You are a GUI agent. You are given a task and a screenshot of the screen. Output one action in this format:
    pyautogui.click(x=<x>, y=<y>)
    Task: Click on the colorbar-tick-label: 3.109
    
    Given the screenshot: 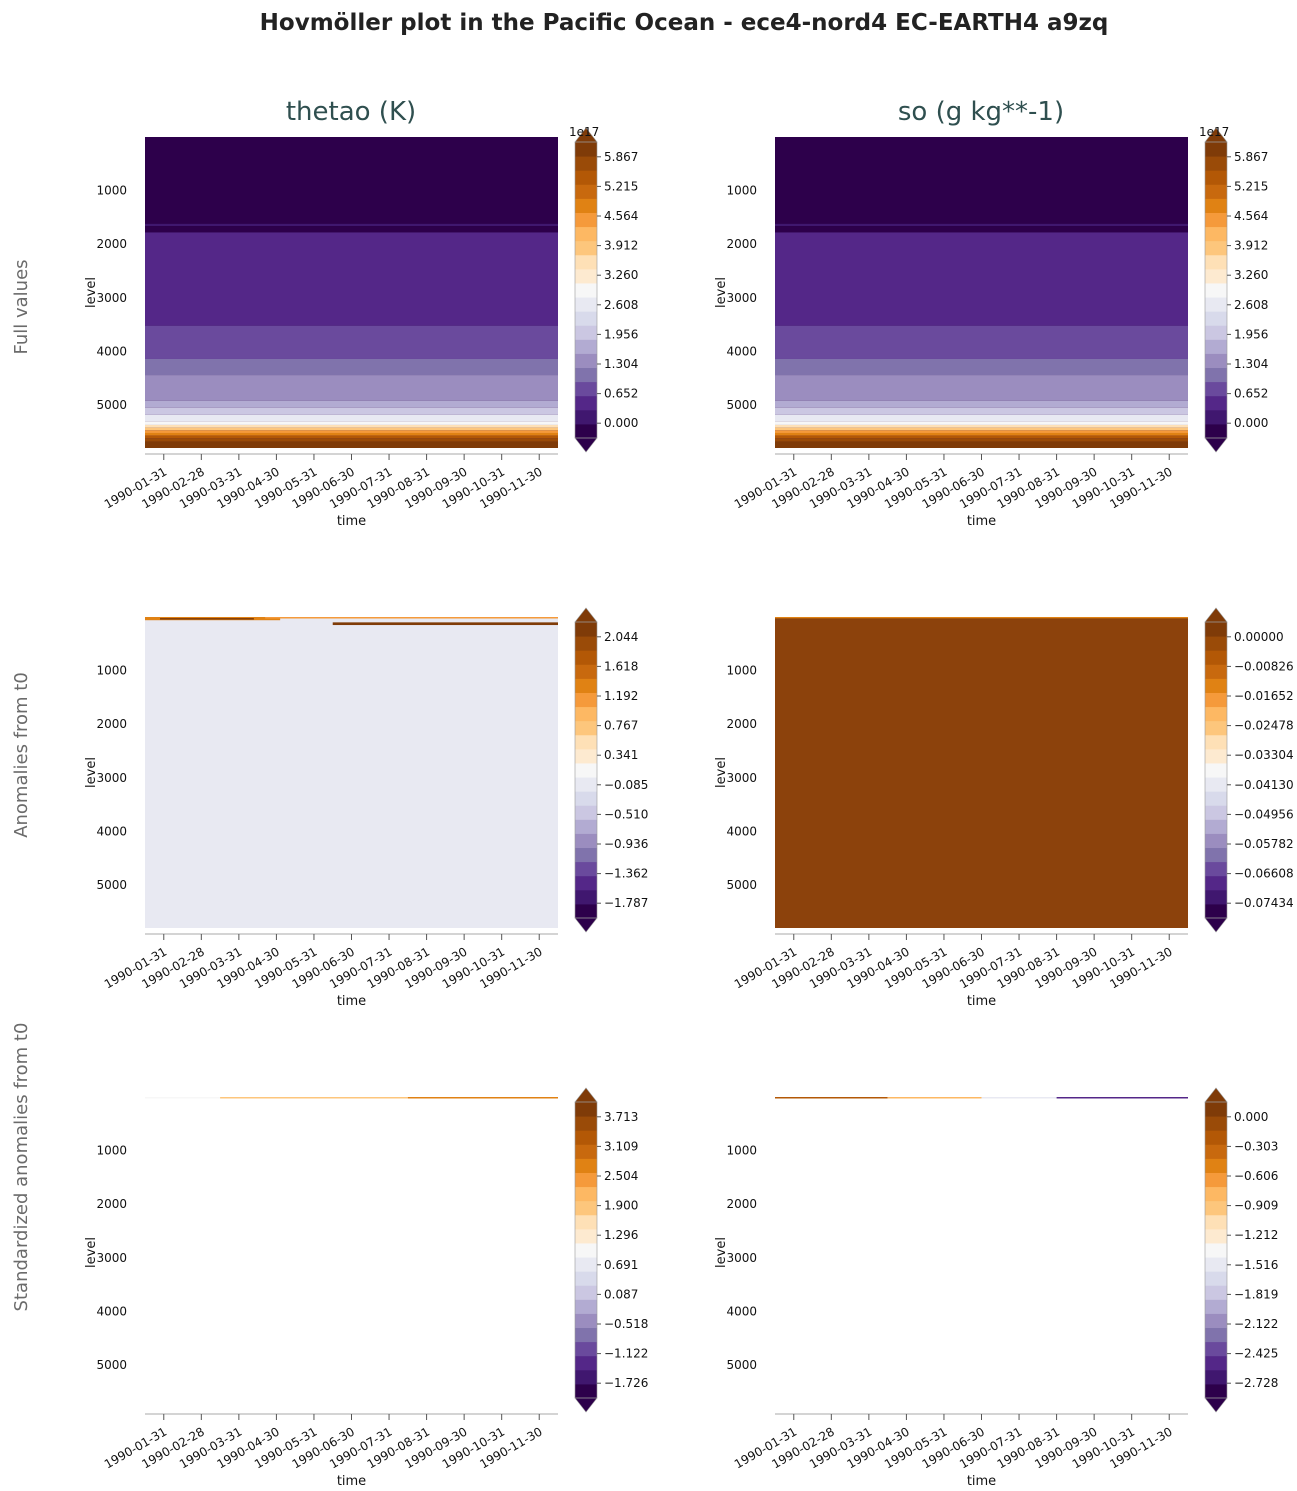 What is the action you would take?
    pyautogui.click(x=621, y=1146)
    